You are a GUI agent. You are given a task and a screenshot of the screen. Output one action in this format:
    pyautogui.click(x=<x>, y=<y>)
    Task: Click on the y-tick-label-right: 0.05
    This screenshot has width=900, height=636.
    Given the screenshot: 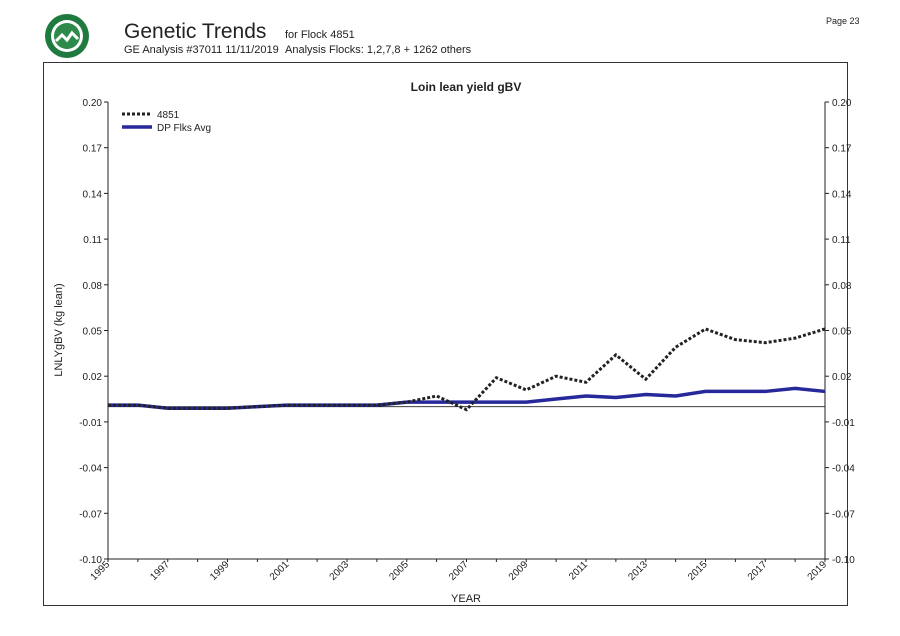 What is the action you would take?
    pyautogui.click(x=842, y=332)
    